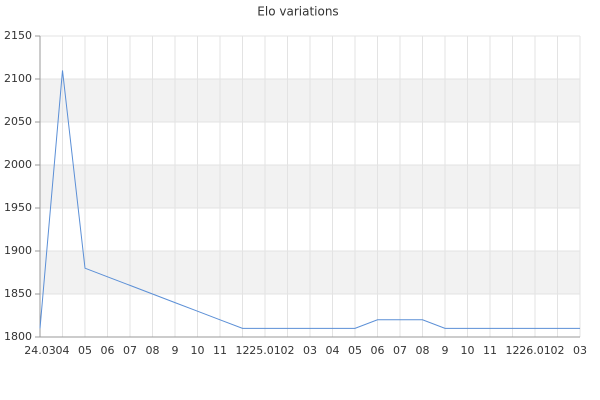 The width and height of the screenshot is (600, 400). What do you see at coordinates (18, 293) in the screenshot?
I see `y-tick-label: 1850` at bounding box center [18, 293].